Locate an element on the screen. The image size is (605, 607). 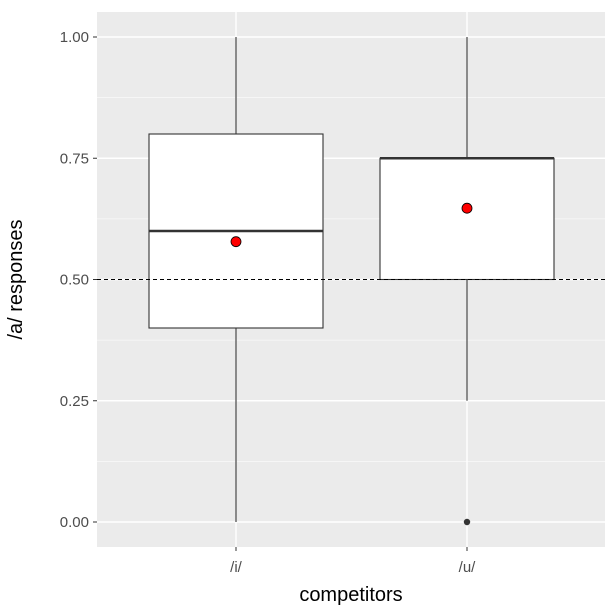
mean-points is located at coordinates (351, 225).